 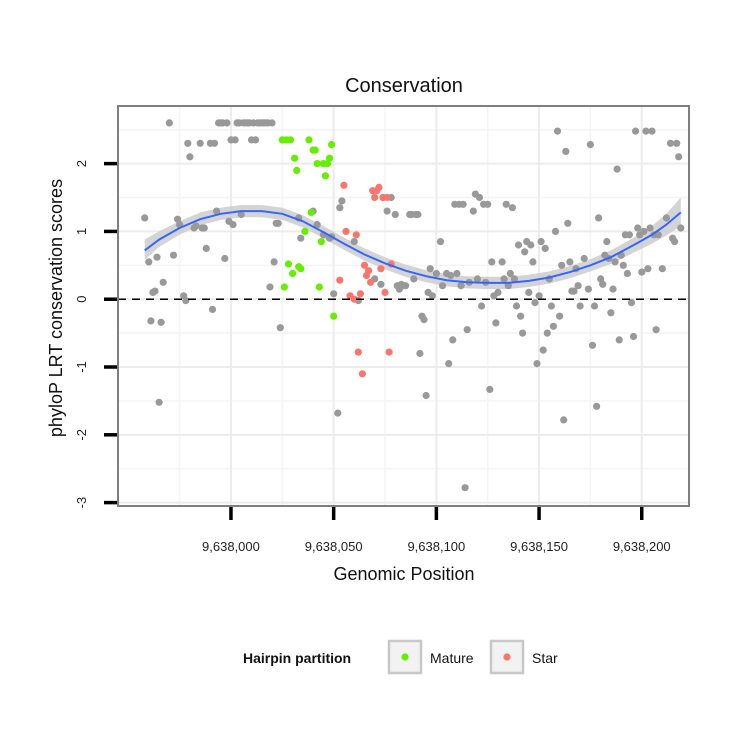 I want to click on x-tick-label: 9,638,000, so click(x=231, y=546).